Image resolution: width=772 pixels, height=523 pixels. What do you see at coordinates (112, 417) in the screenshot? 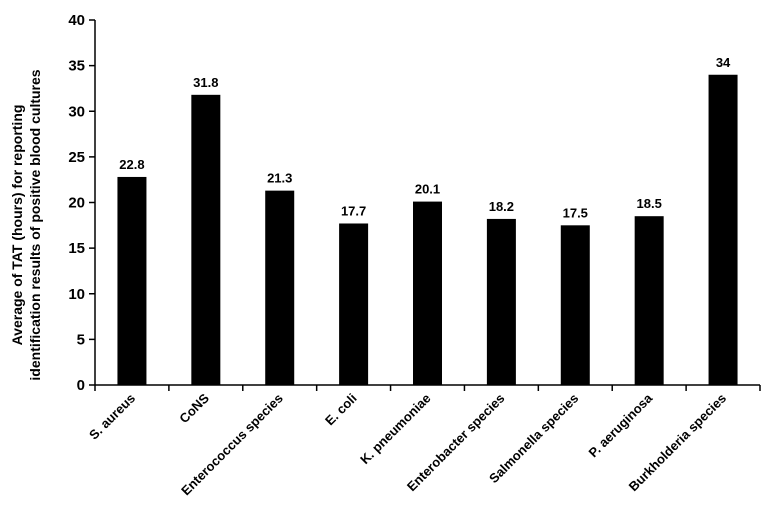
I see `category-label: S. aureus` at bounding box center [112, 417].